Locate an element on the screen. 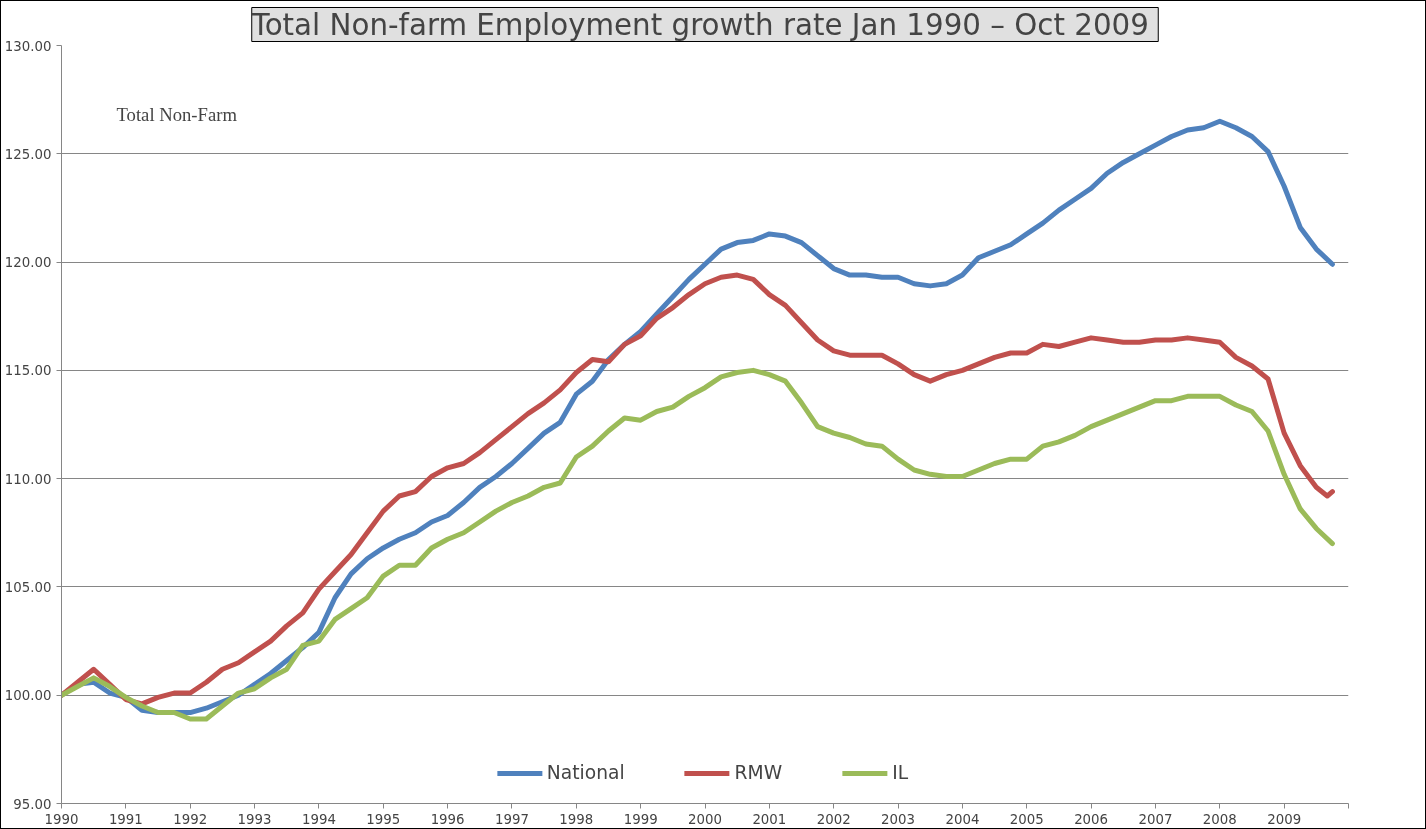 The image size is (1426, 829). x-tick-label: 2000 is located at coordinates (705, 819).